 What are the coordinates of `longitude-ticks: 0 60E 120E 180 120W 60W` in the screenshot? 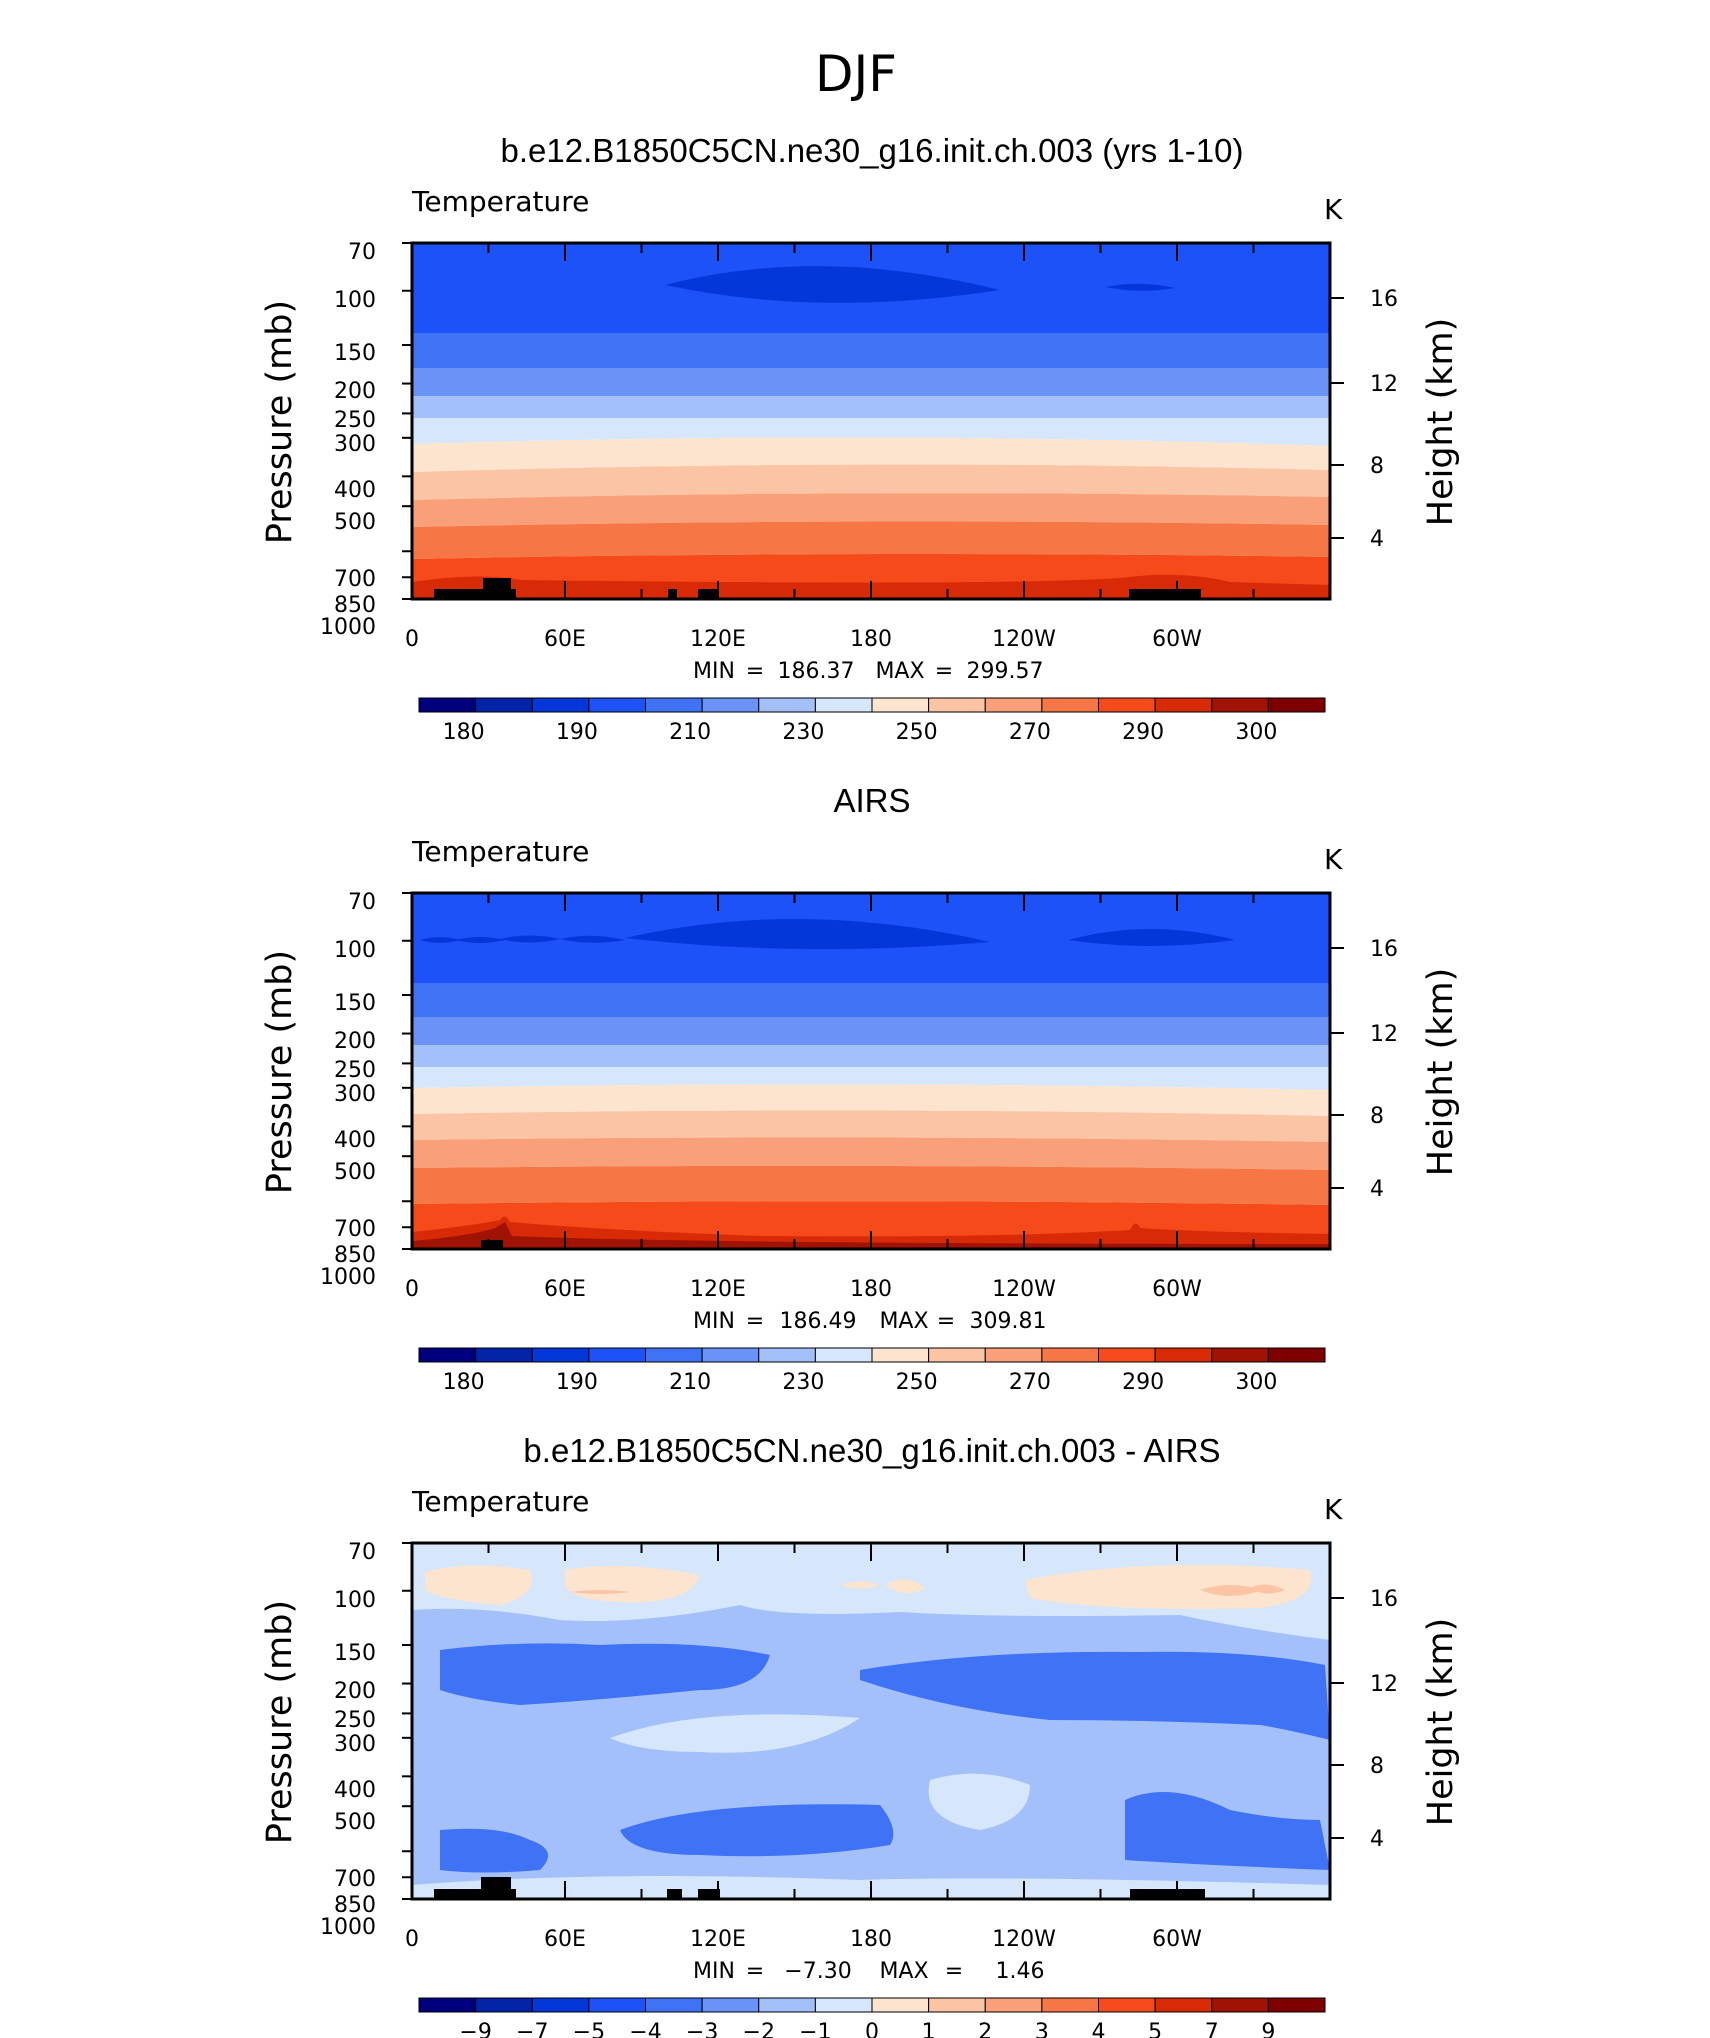 It's located at (868, 1097).